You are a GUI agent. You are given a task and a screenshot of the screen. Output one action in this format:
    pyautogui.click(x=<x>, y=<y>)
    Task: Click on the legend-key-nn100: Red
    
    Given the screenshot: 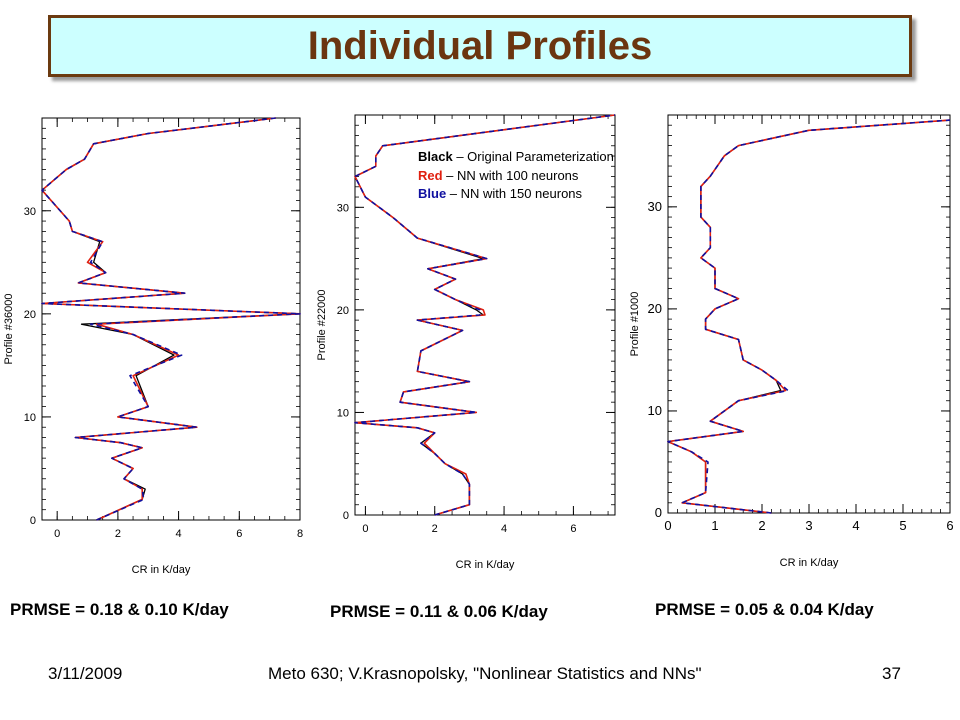 What is the action you would take?
    pyautogui.click(x=430, y=175)
    